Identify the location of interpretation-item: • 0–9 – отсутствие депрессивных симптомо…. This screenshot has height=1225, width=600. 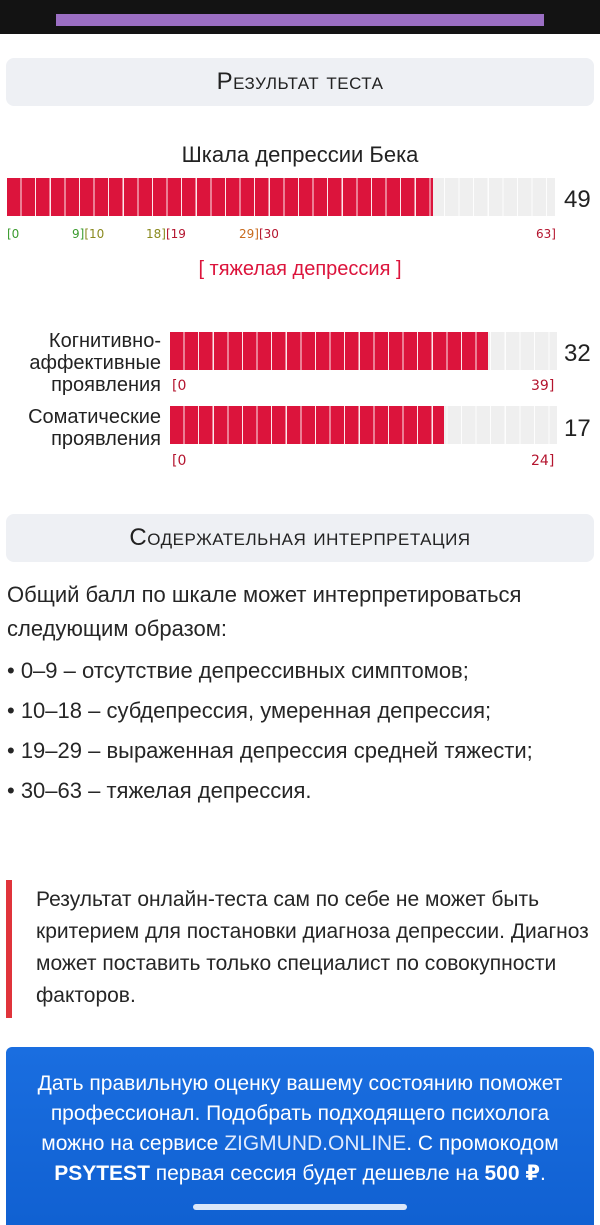
(238, 670).